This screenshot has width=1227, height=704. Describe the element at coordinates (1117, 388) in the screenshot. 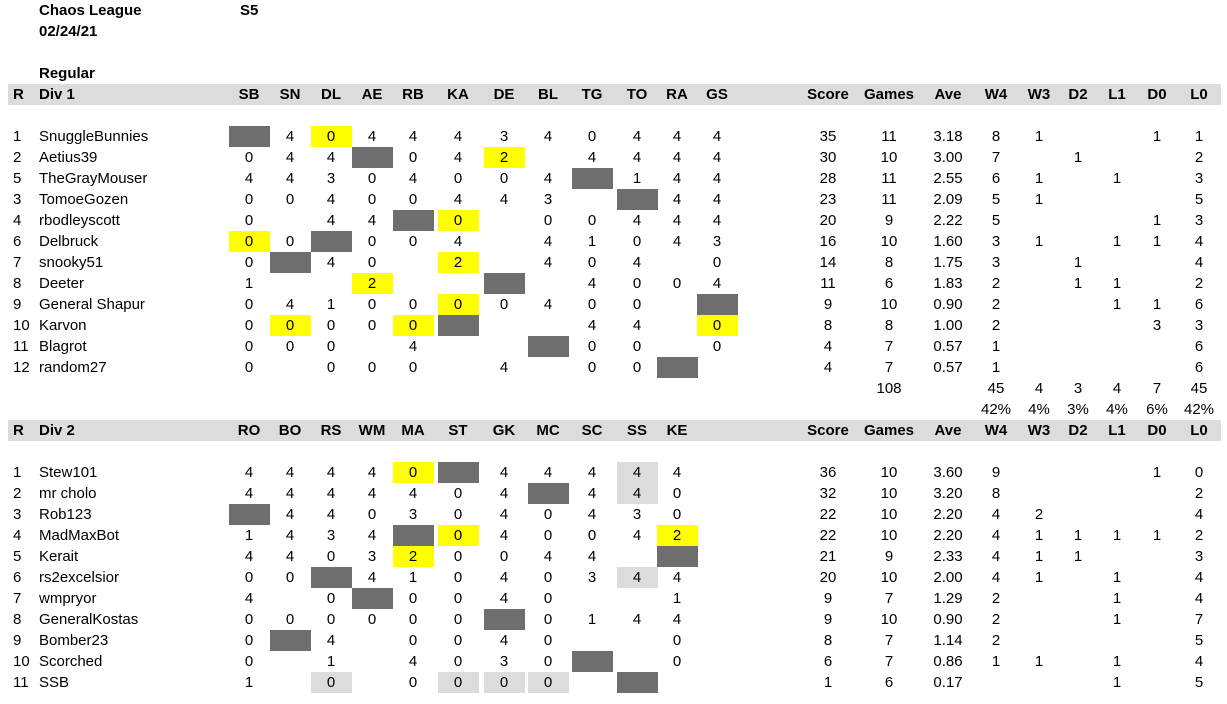

I see `total-value: 4` at that location.